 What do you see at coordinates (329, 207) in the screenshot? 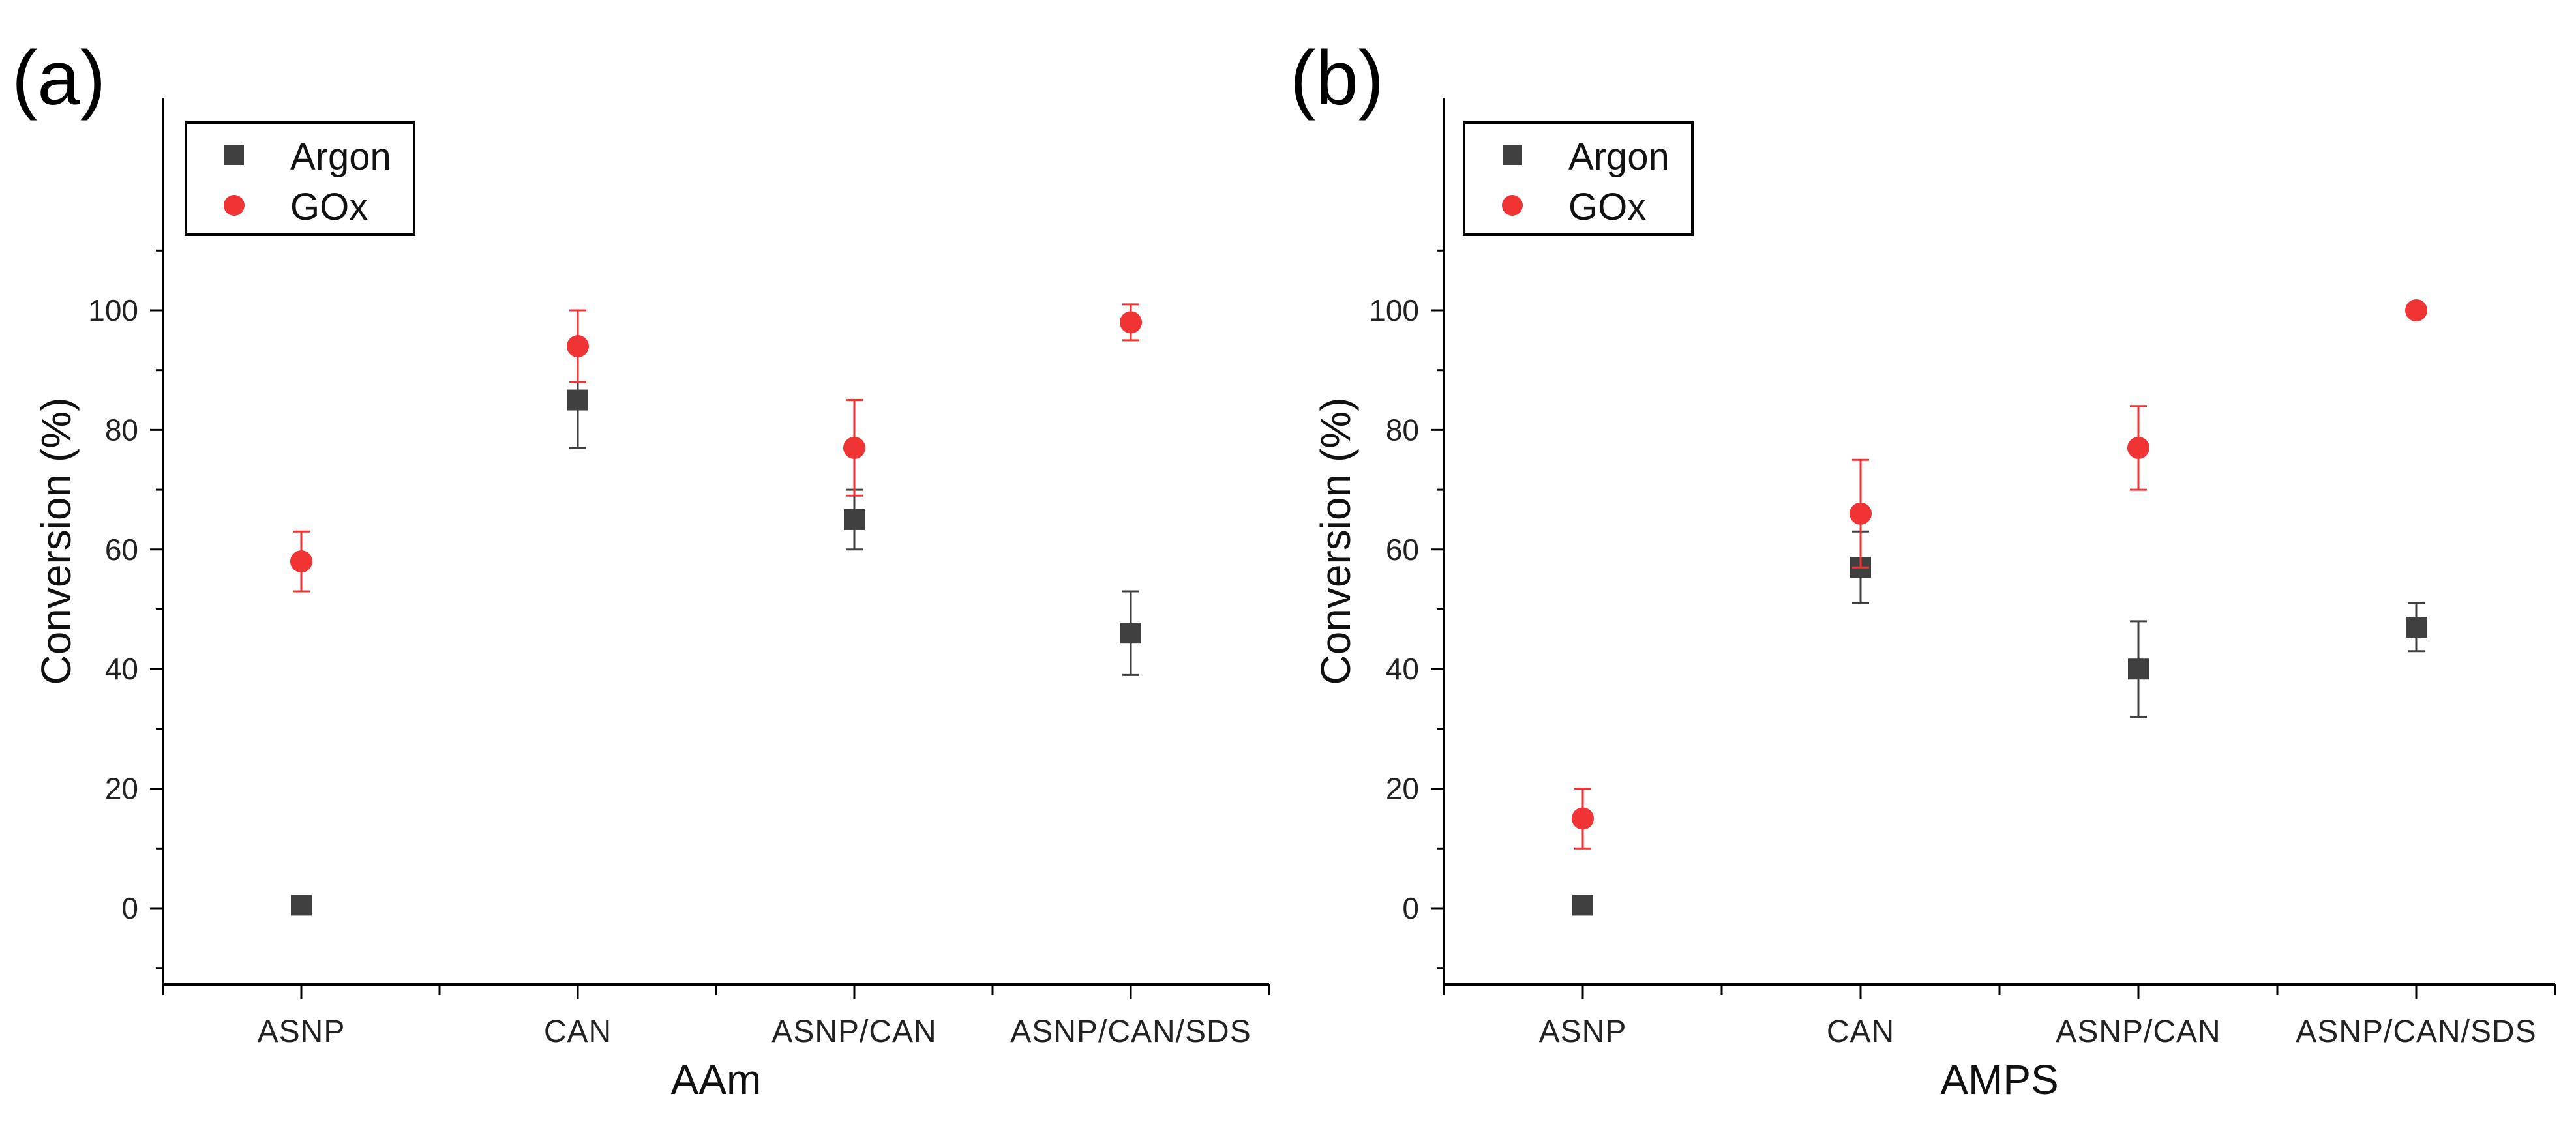
I see `legend-label-gox-a: GOx` at bounding box center [329, 207].